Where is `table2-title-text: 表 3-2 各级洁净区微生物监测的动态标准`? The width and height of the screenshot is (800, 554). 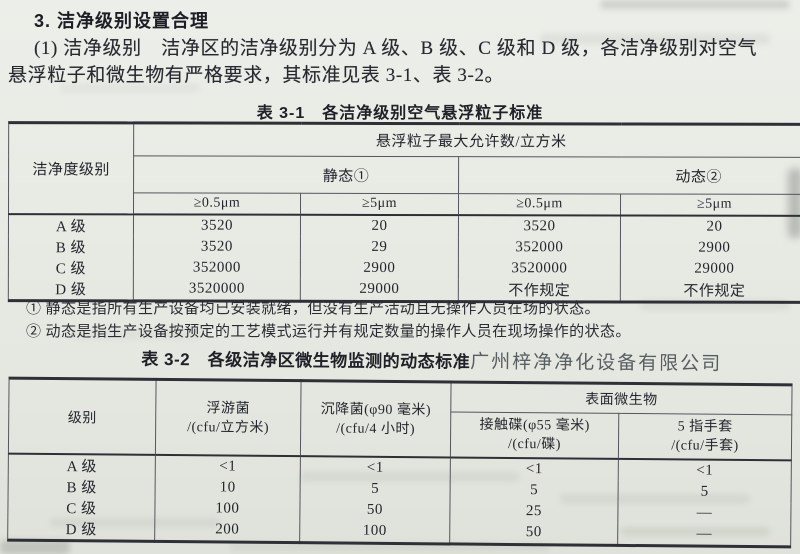 table2-title-text: 表 3-2 各级洁净区微生物监测的动态标准 is located at coordinates (306, 360).